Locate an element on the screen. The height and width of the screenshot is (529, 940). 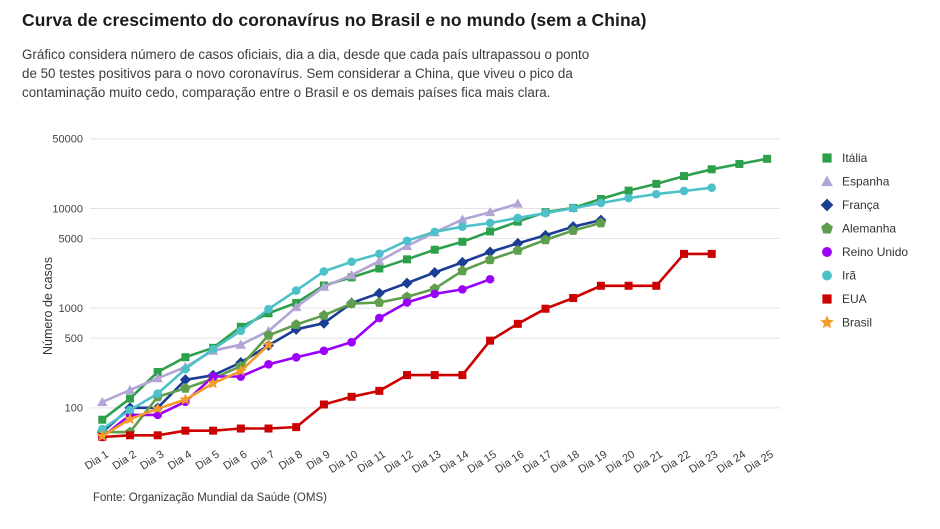
legend-marker-espanha is located at coordinates (827, 181).